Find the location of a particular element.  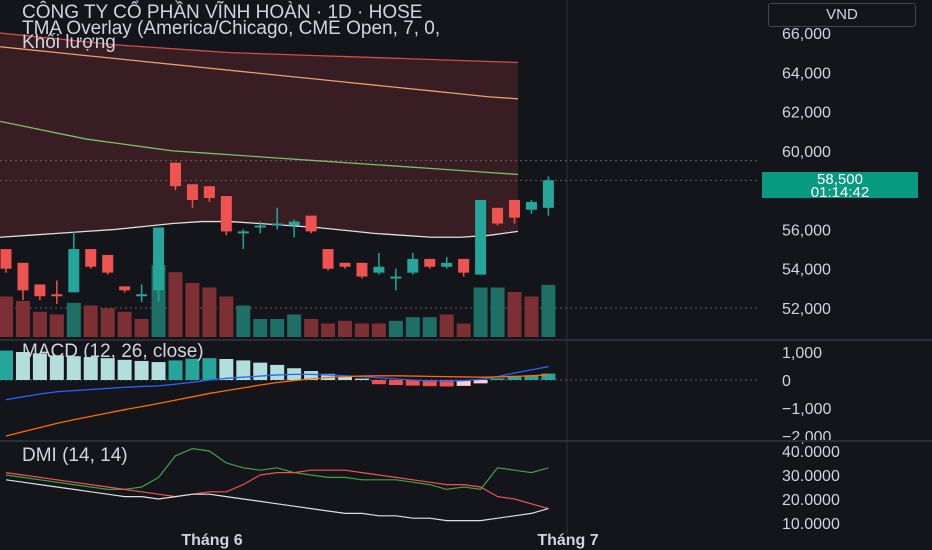

dmi-tick-label: 30.0000 is located at coordinates (811, 476).